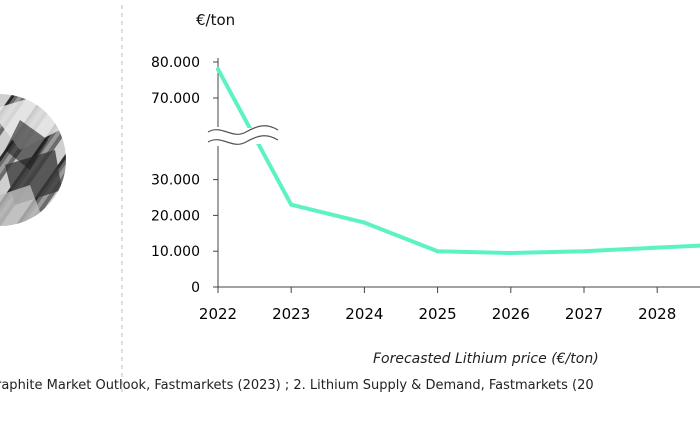  I want to click on y-tick-label: 30.000, so click(175, 181).